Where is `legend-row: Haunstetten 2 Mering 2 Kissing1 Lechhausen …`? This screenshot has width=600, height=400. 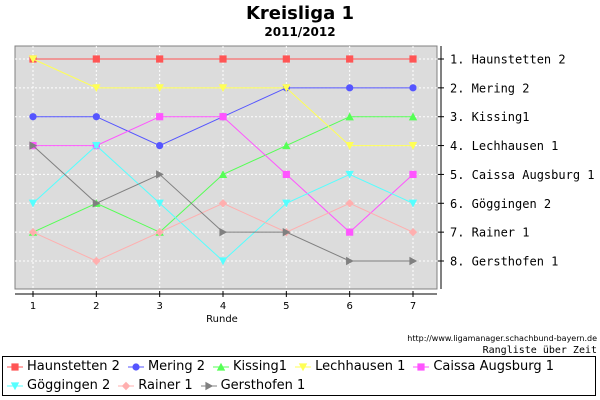 legend-row: Haunstetten 2 Mering 2 Kissing1 Lechhausen … is located at coordinates (284, 366).